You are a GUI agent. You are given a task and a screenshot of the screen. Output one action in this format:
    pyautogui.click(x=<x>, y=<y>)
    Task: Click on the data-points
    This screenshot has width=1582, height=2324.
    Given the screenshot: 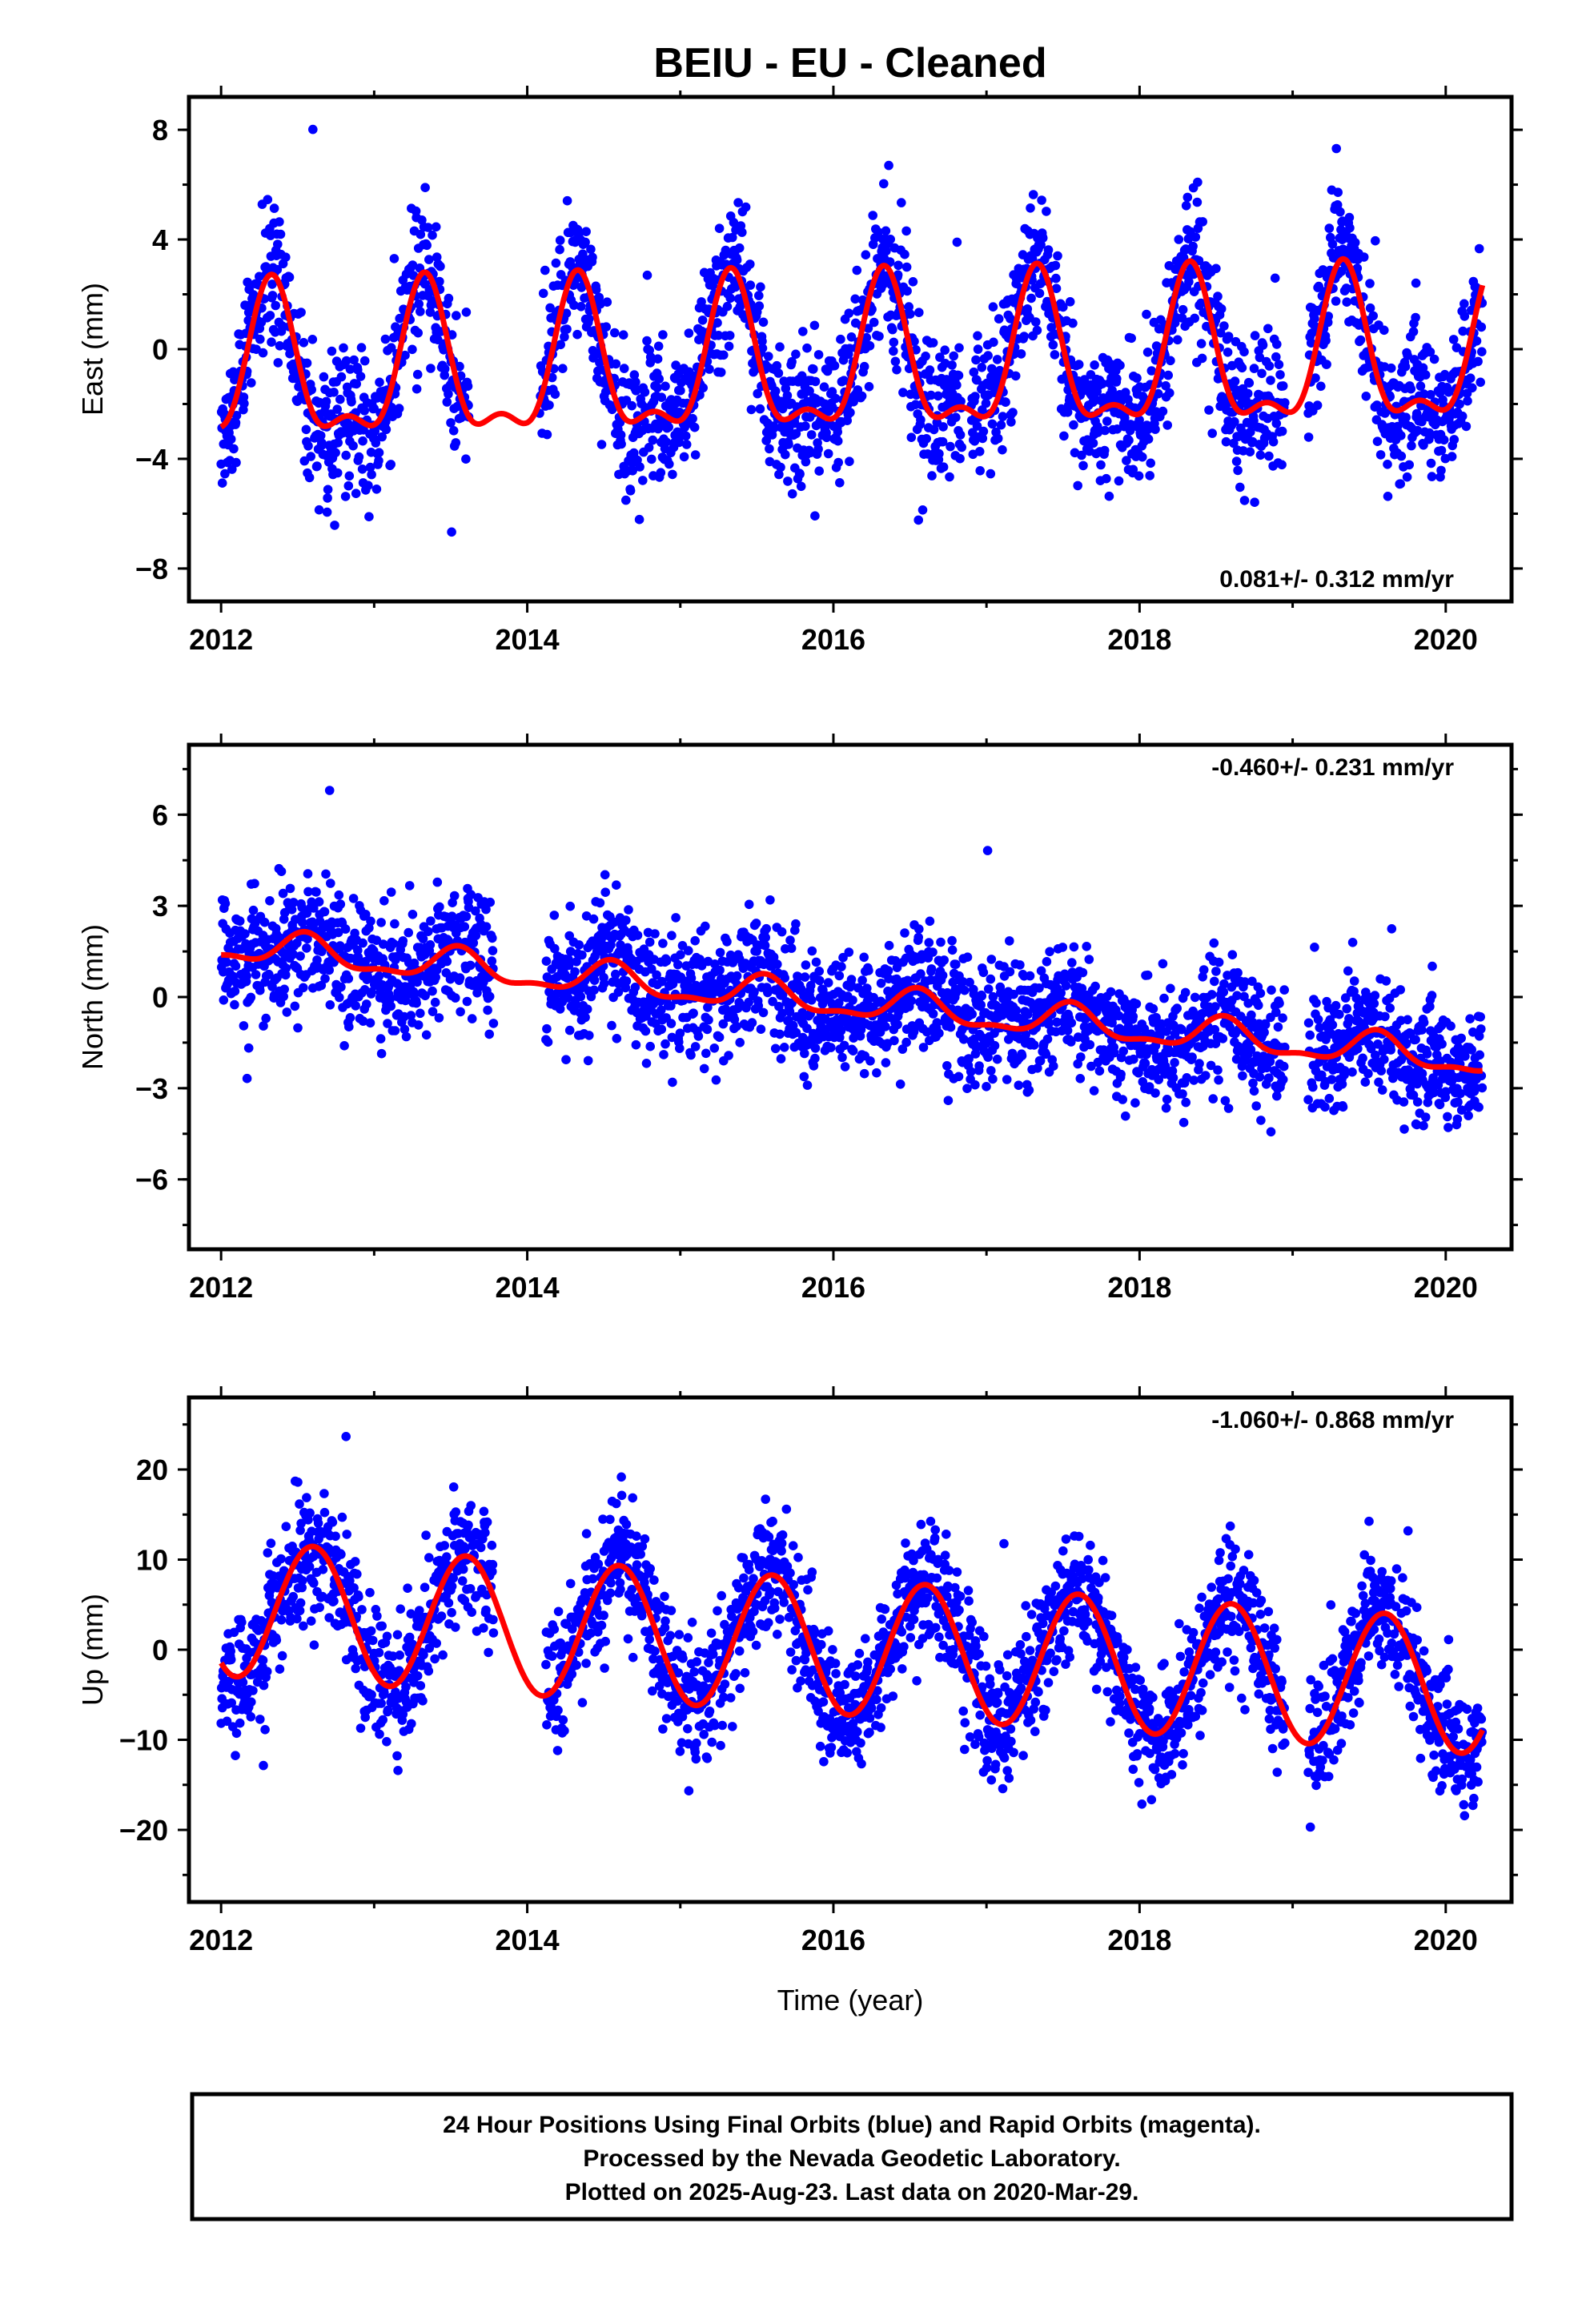 What is the action you would take?
    pyautogui.click(x=852, y=1632)
    